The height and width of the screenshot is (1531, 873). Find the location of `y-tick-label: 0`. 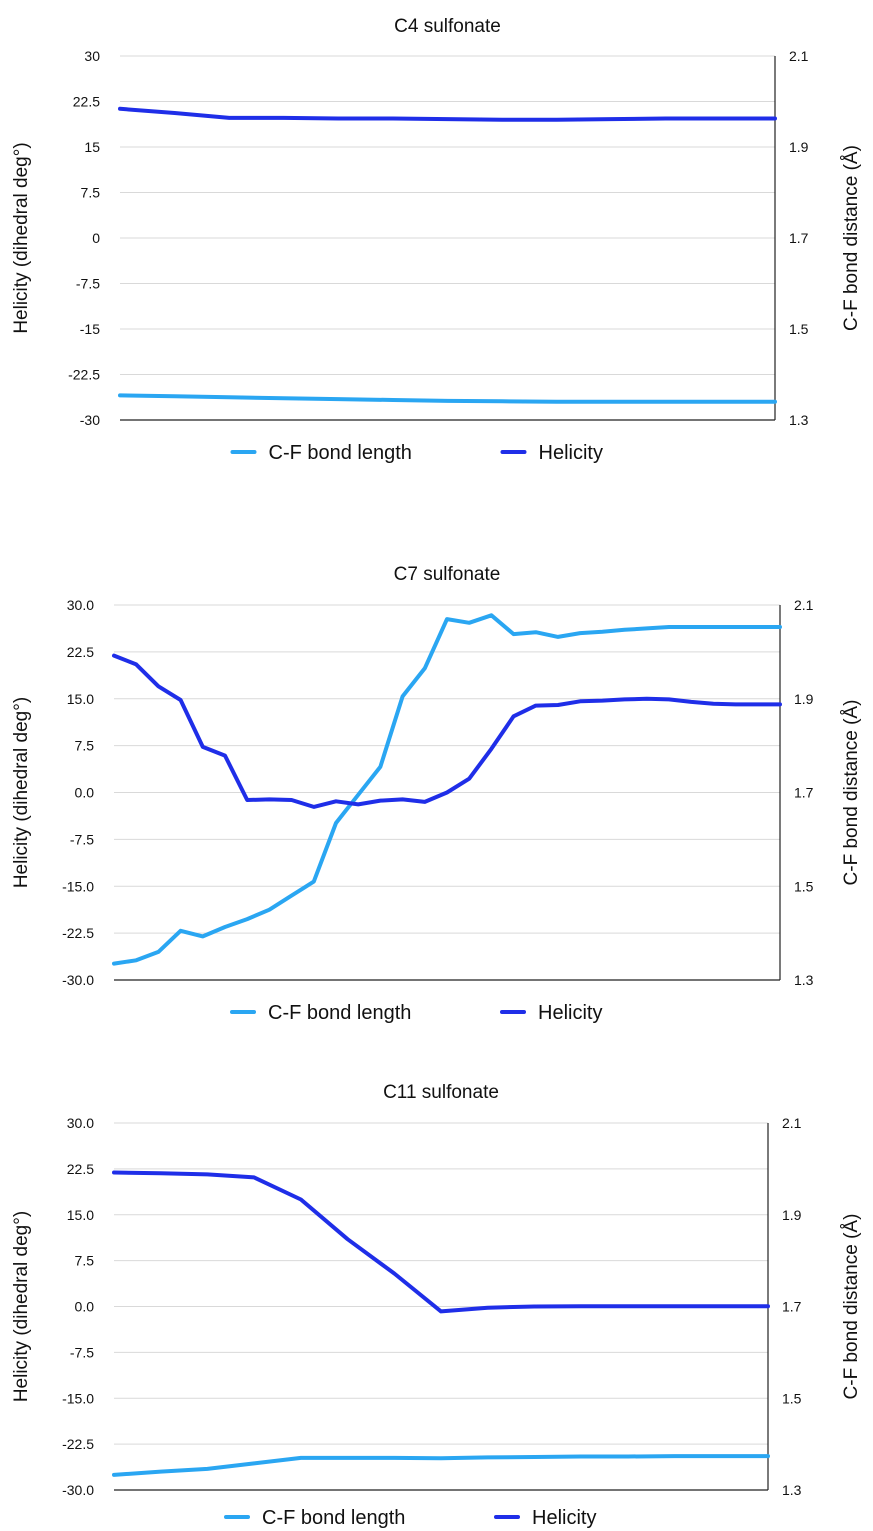

y-tick-label: 0 is located at coordinates (96, 238).